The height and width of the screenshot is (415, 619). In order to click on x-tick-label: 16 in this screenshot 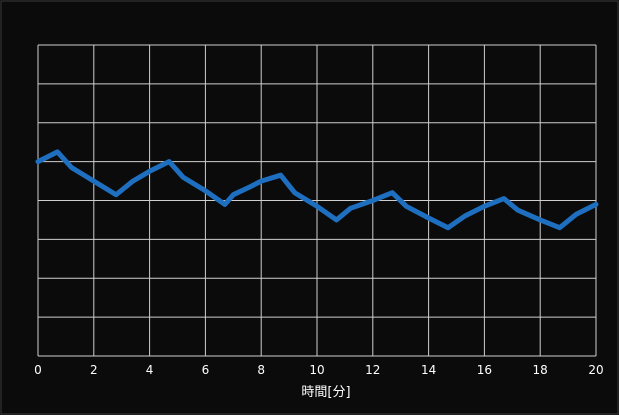, I will do `click(484, 370)`.